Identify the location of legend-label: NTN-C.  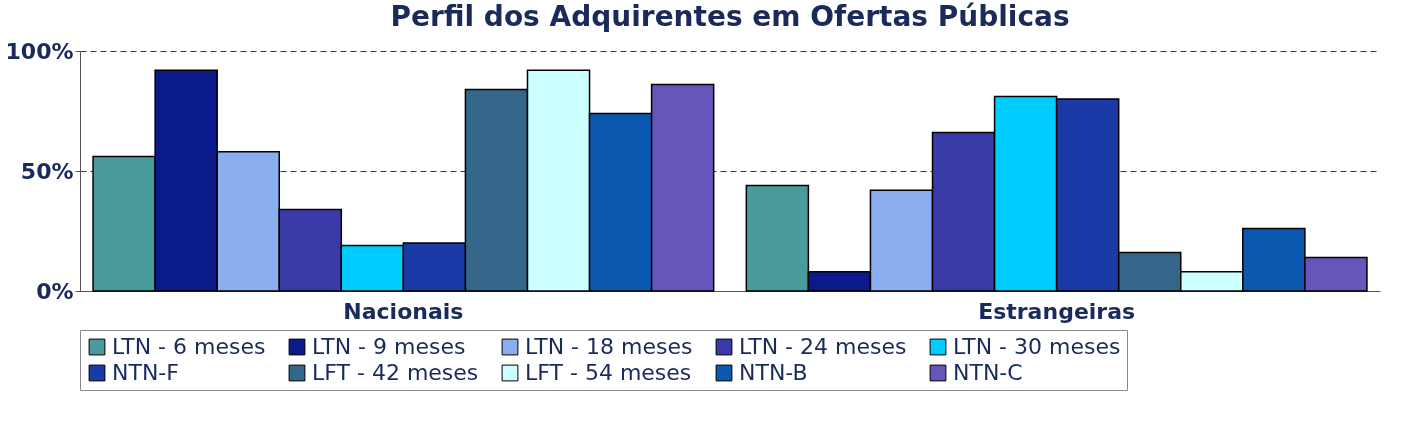
(988, 372).